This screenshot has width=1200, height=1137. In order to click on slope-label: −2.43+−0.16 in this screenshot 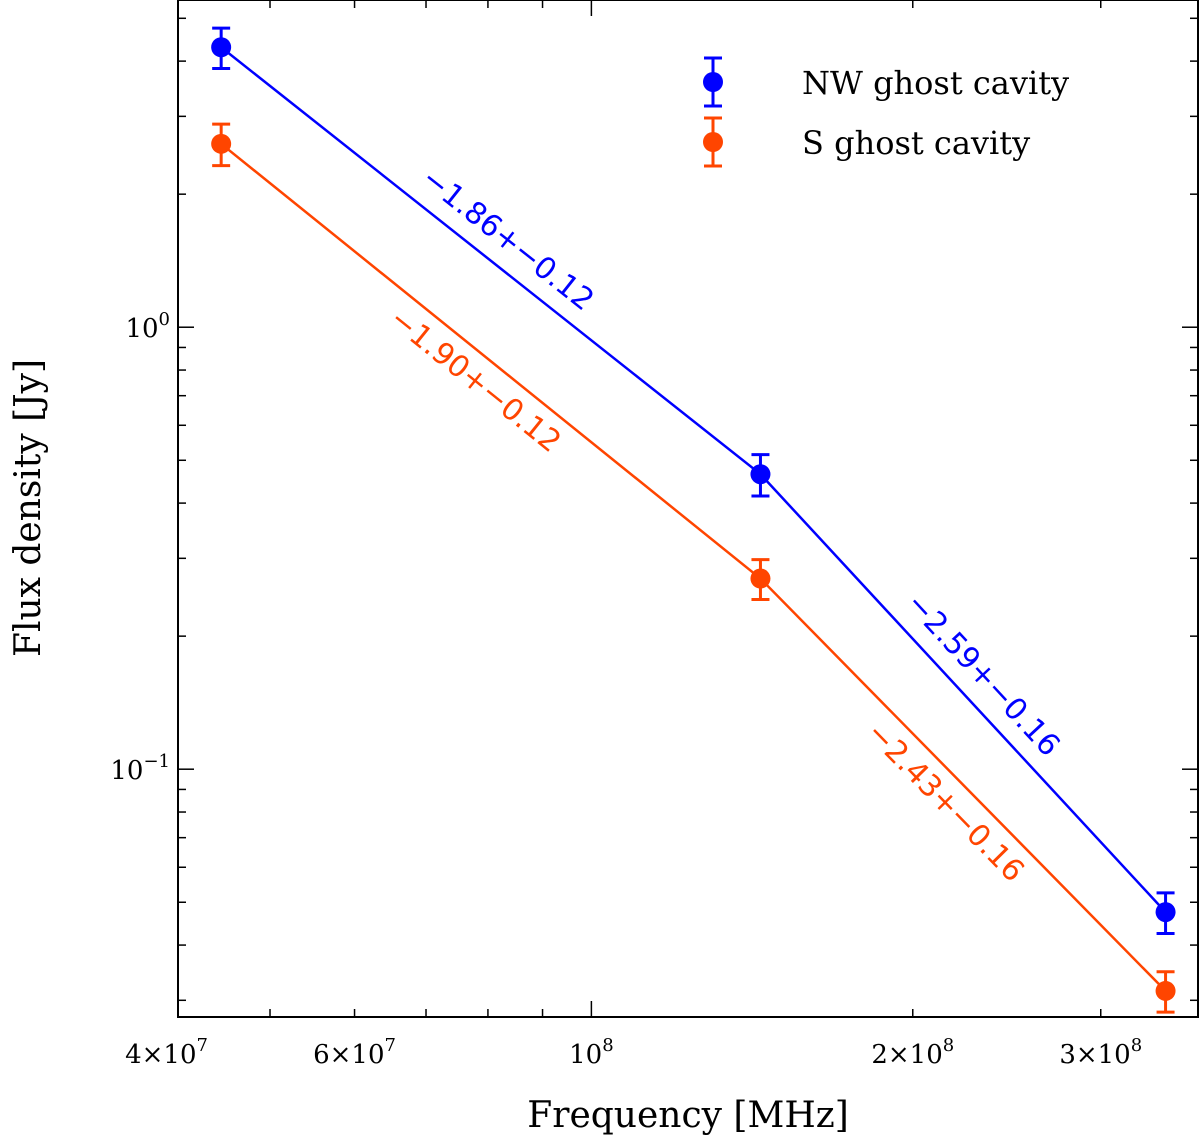, I will do `click(944, 802)`.